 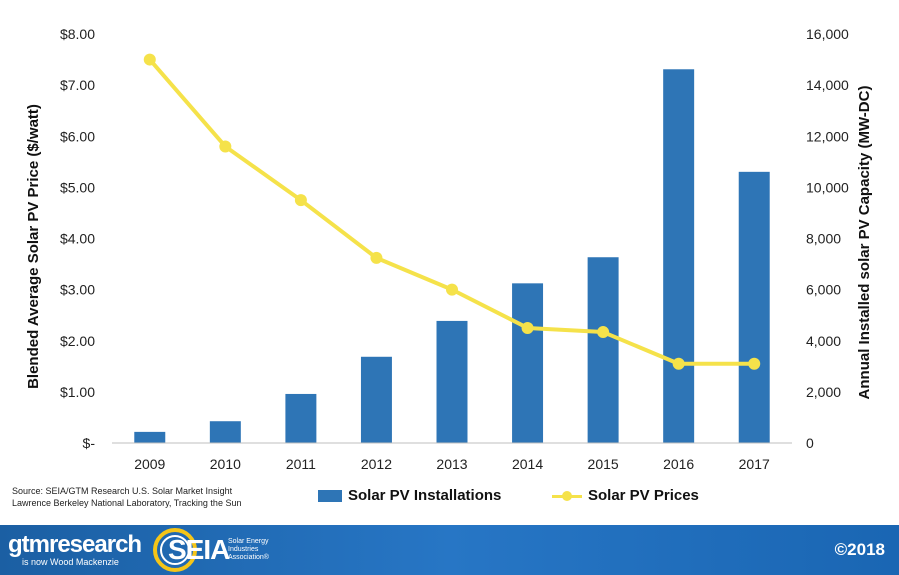 What do you see at coordinates (754, 307) in the screenshot?
I see `bar-2017` at bounding box center [754, 307].